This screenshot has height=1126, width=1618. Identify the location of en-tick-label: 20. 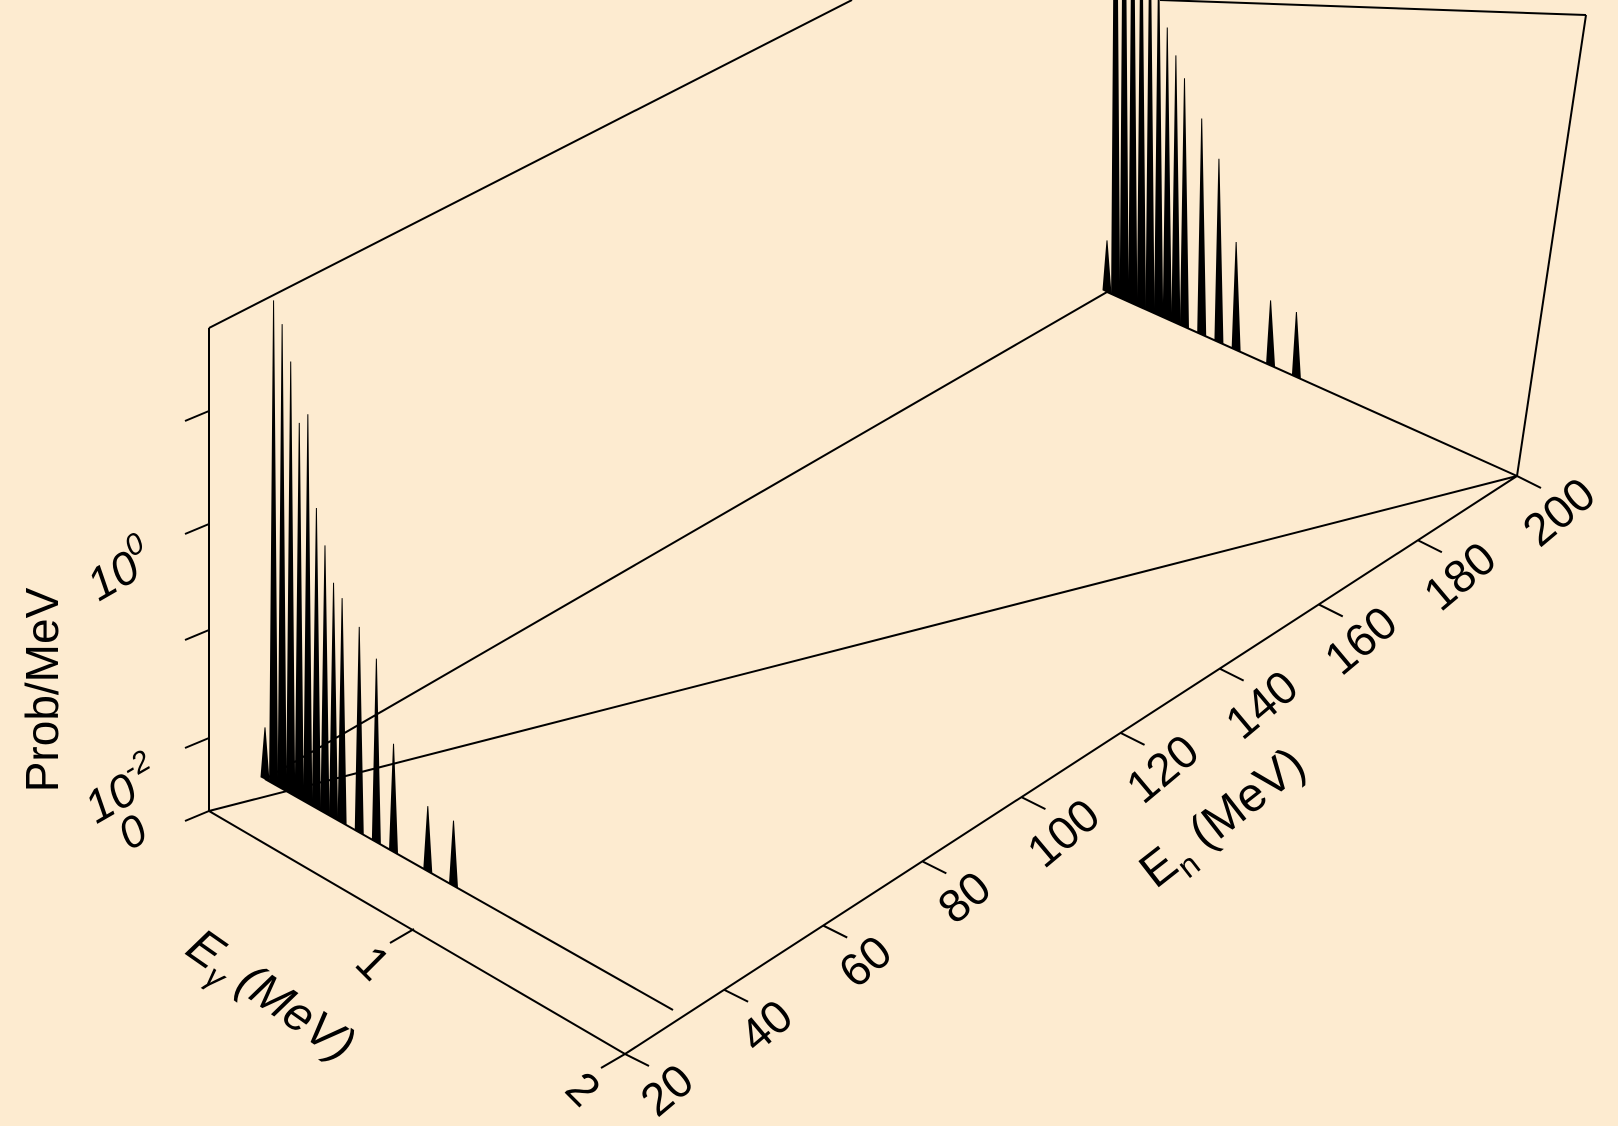
(666, 1087).